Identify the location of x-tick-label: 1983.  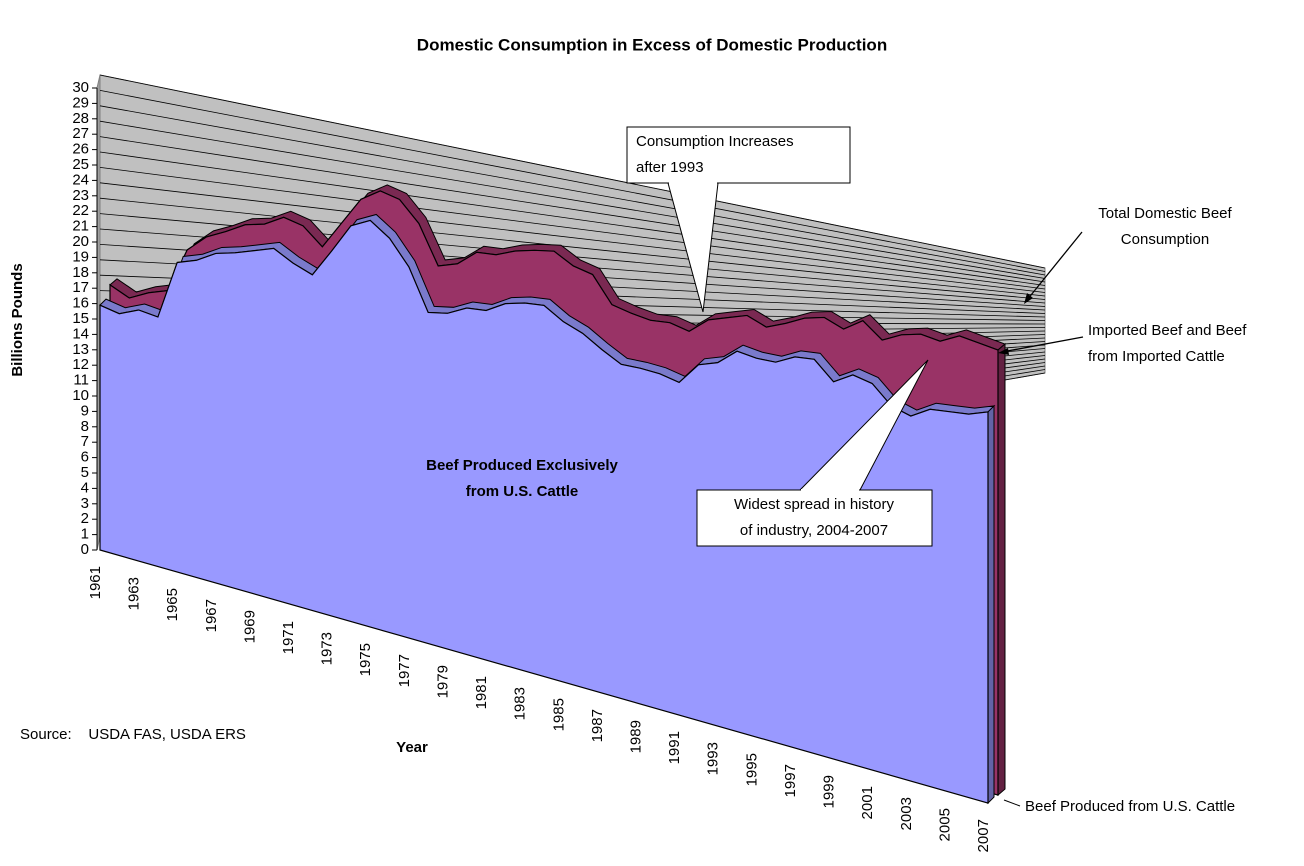
(520, 703).